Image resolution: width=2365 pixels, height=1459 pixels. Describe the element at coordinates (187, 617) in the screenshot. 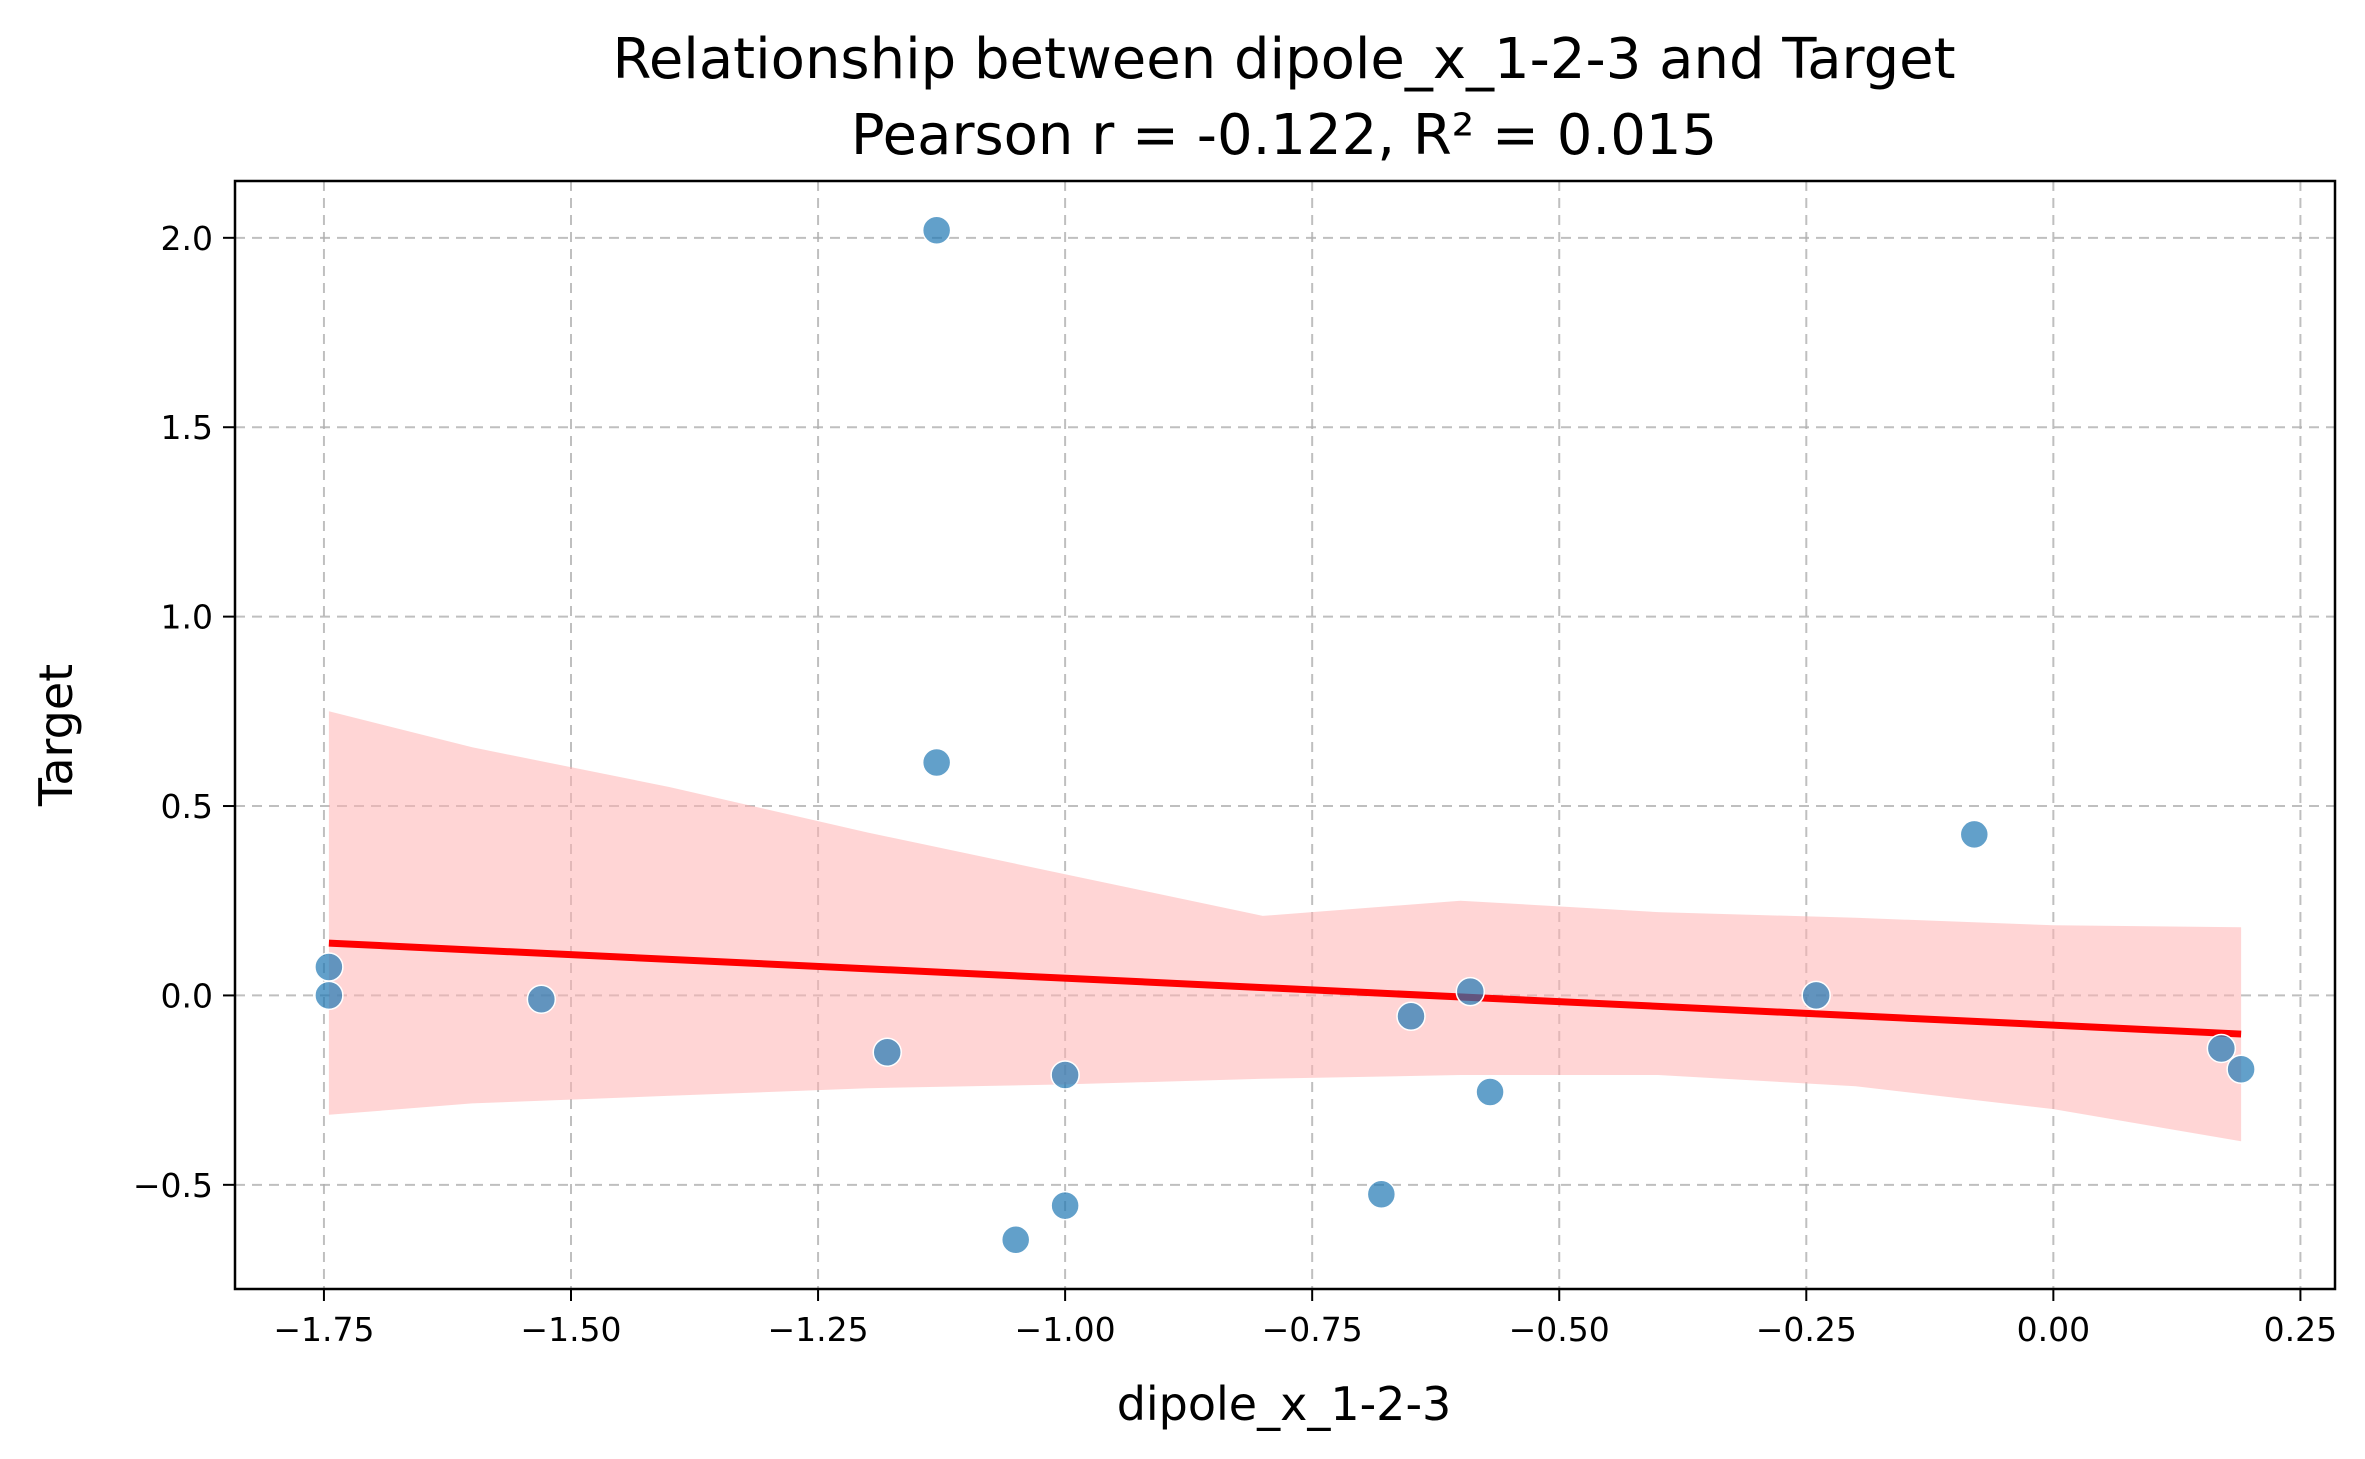

I see `y-tick-label: 1.0` at that location.